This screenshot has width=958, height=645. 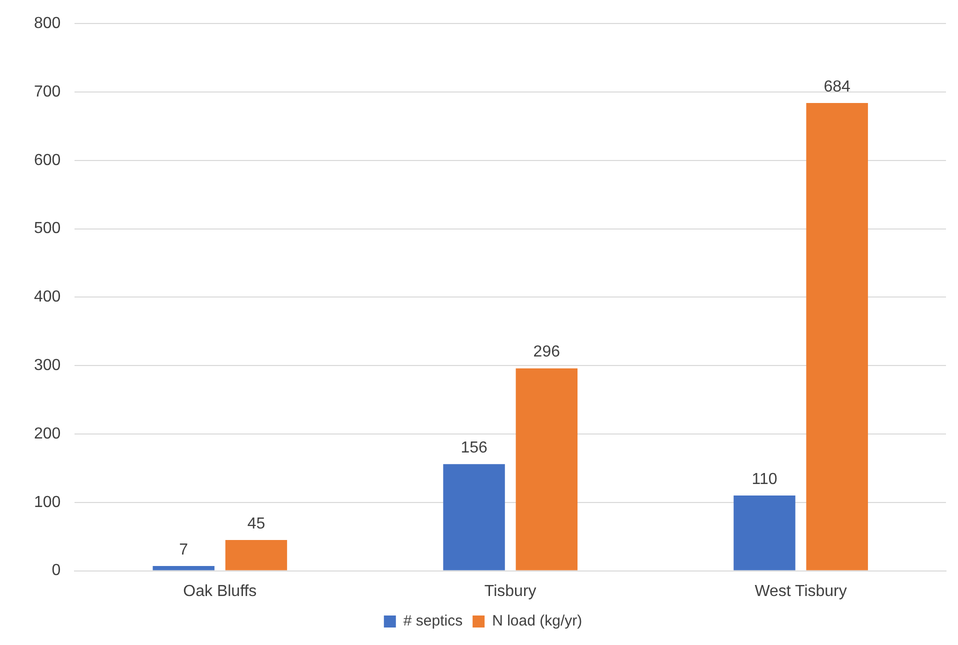 What do you see at coordinates (800, 591) in the screenshot?
I see `x-tick-label: West Tisbury` at bounding box center [800, 591].